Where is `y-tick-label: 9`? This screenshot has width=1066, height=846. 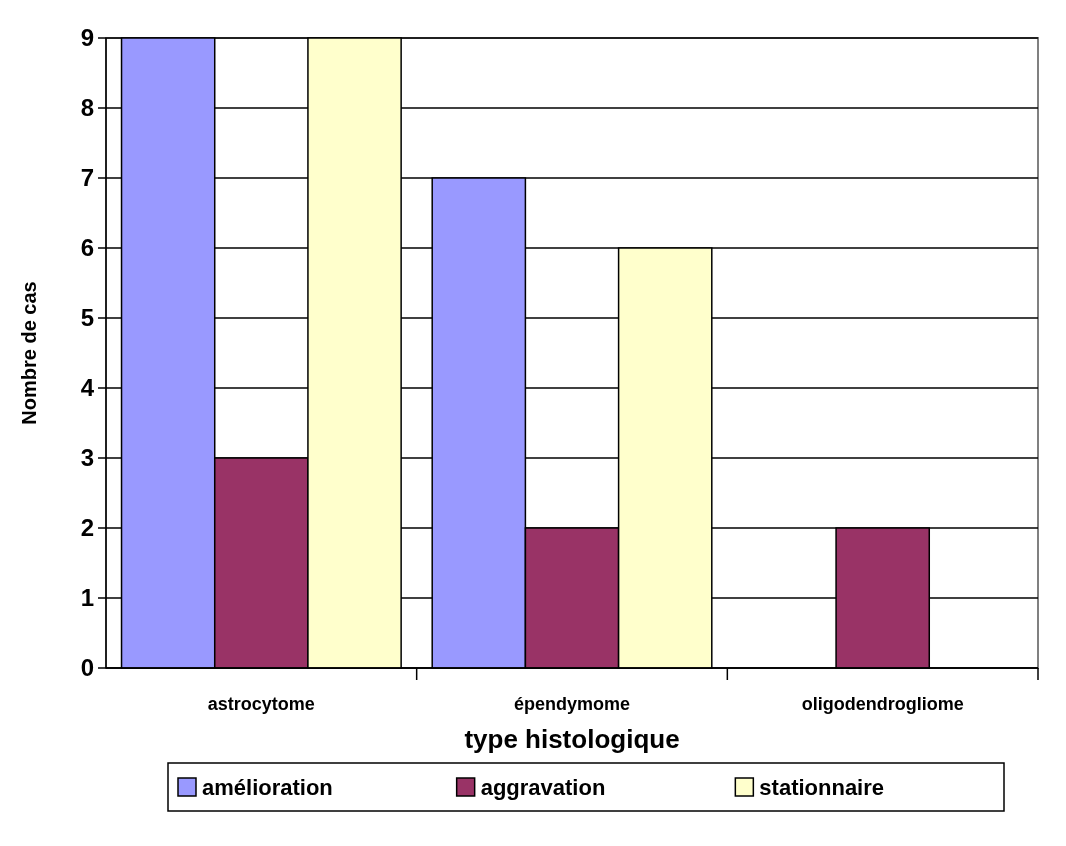
y-tick-label: 9 is located at coordinates (87, 38).